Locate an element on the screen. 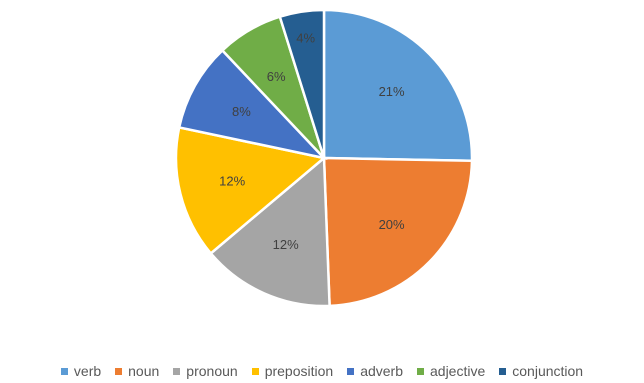 The height and width of the screenshot is (383, 644). legend-swatch-adverb is located at coordinates (351, 371).